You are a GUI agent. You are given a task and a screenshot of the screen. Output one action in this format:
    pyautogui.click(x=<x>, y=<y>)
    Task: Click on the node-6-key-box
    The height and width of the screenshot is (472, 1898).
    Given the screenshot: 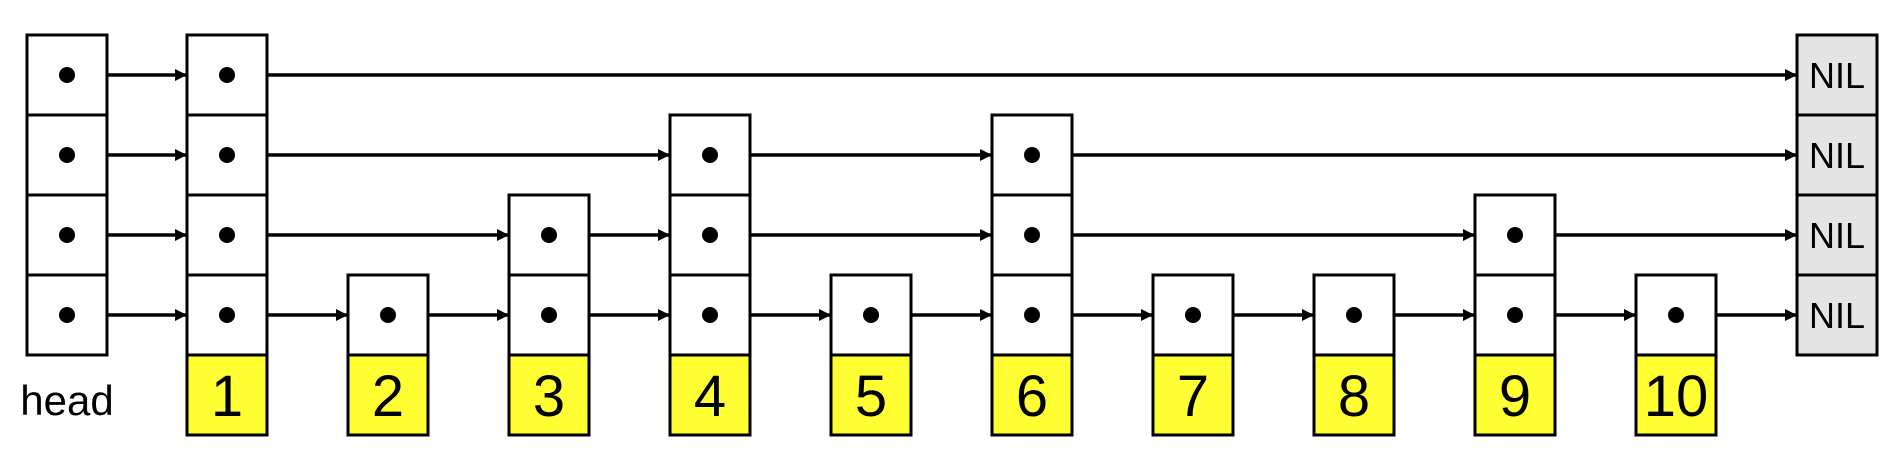 What is the action you would take?
    pyautogui.click(x=1032, y=395)
    